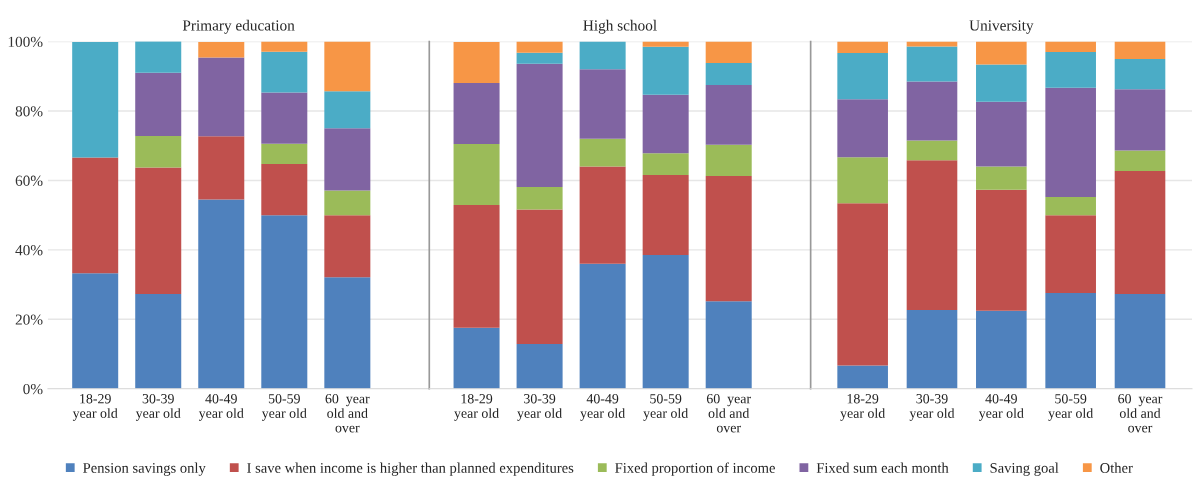  Describe the element at coordinates (29, 319) in the screenshot. I see `y-tick-label: 20%` at that location.